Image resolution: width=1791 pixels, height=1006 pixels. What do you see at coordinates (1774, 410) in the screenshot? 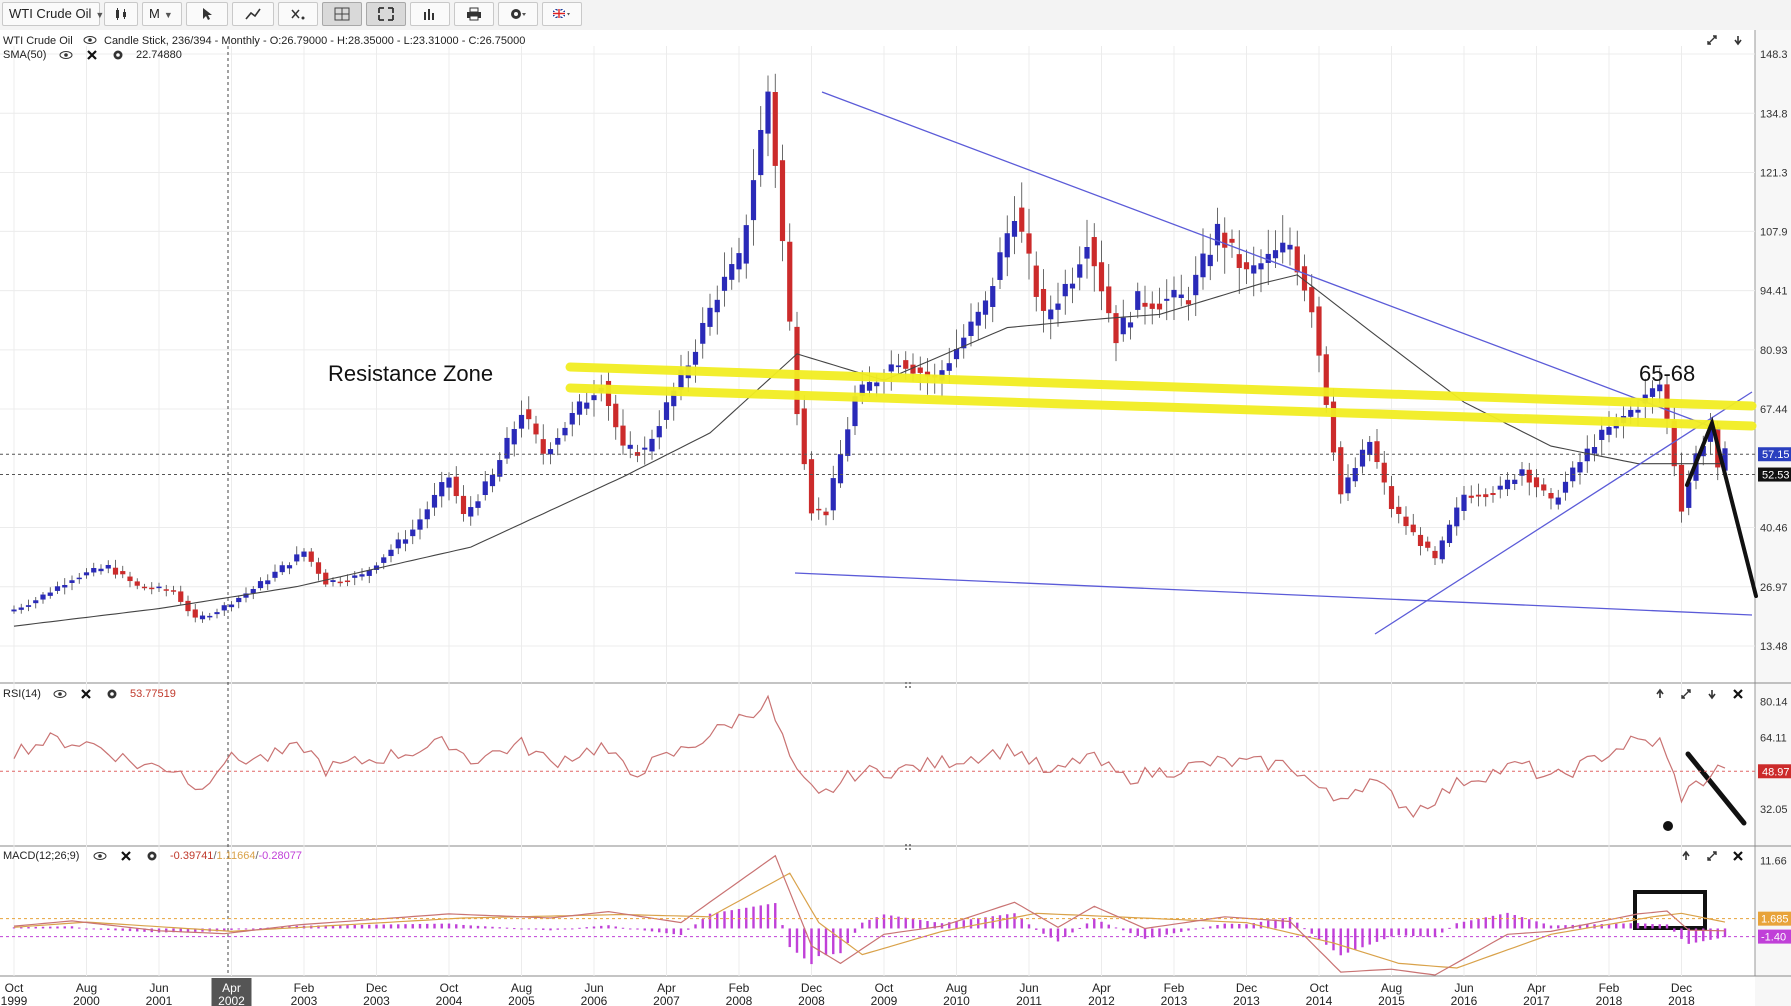
I see `price-tick-label: 67.44` at bounding box center [1774, 410].